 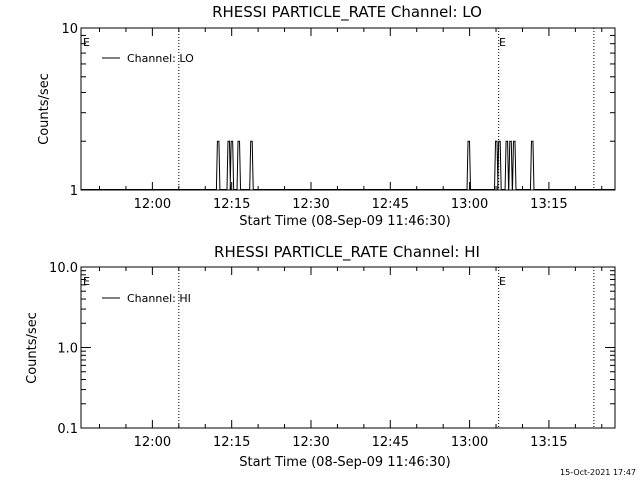 What do you see at coordinates (152, 204) in the screenshot?
I see `lo-x-tick-label-0: 12:00` at bounding box center [152, 204].